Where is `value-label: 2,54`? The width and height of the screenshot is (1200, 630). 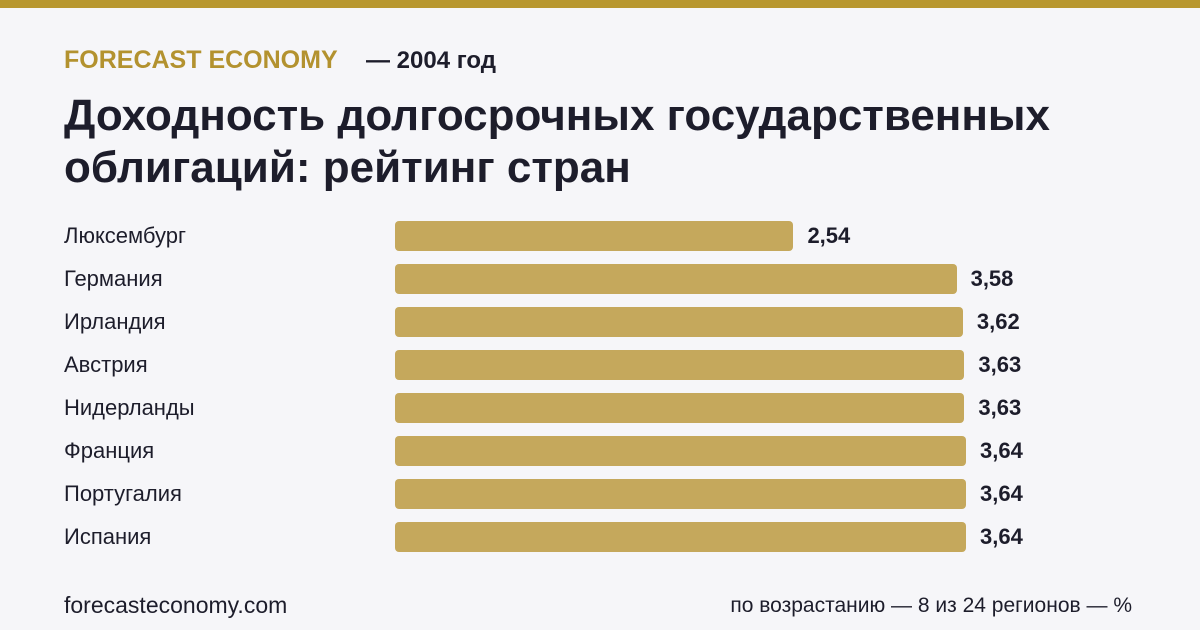 value-label: 2,54 is located at coordinates (829, 235).